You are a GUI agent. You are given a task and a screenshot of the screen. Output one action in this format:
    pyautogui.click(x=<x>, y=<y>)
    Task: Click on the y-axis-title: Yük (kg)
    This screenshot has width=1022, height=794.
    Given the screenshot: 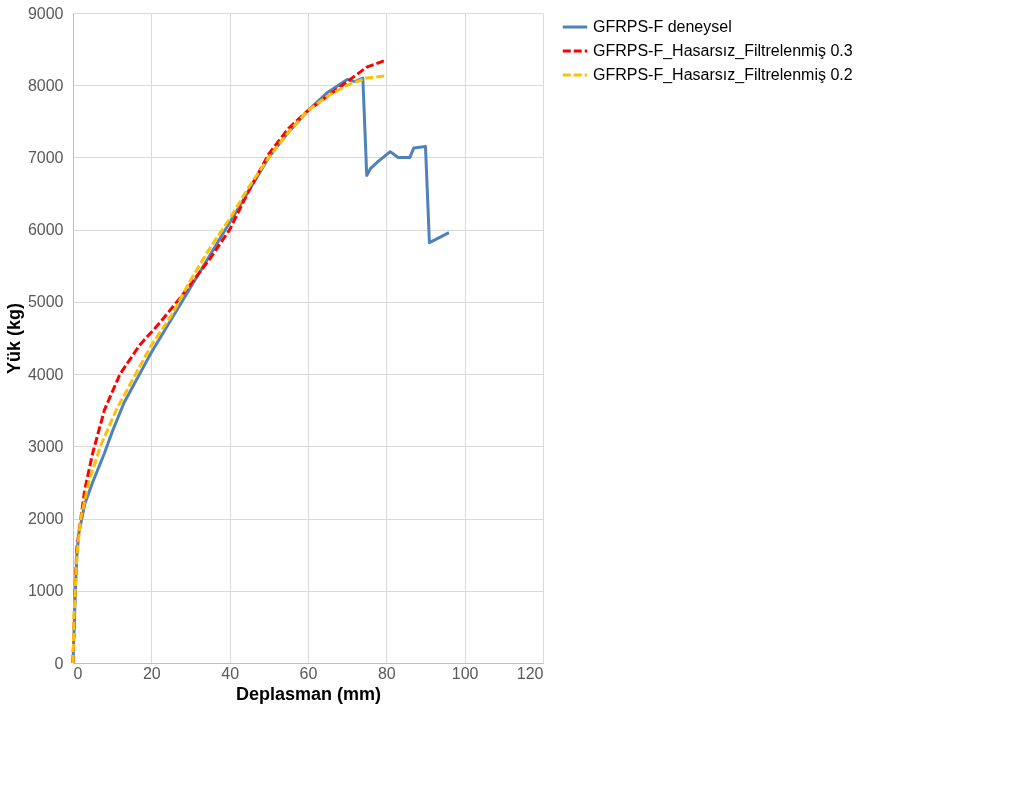 What is the action you would take?
    pyautogui.click(x=13, y=338)
    